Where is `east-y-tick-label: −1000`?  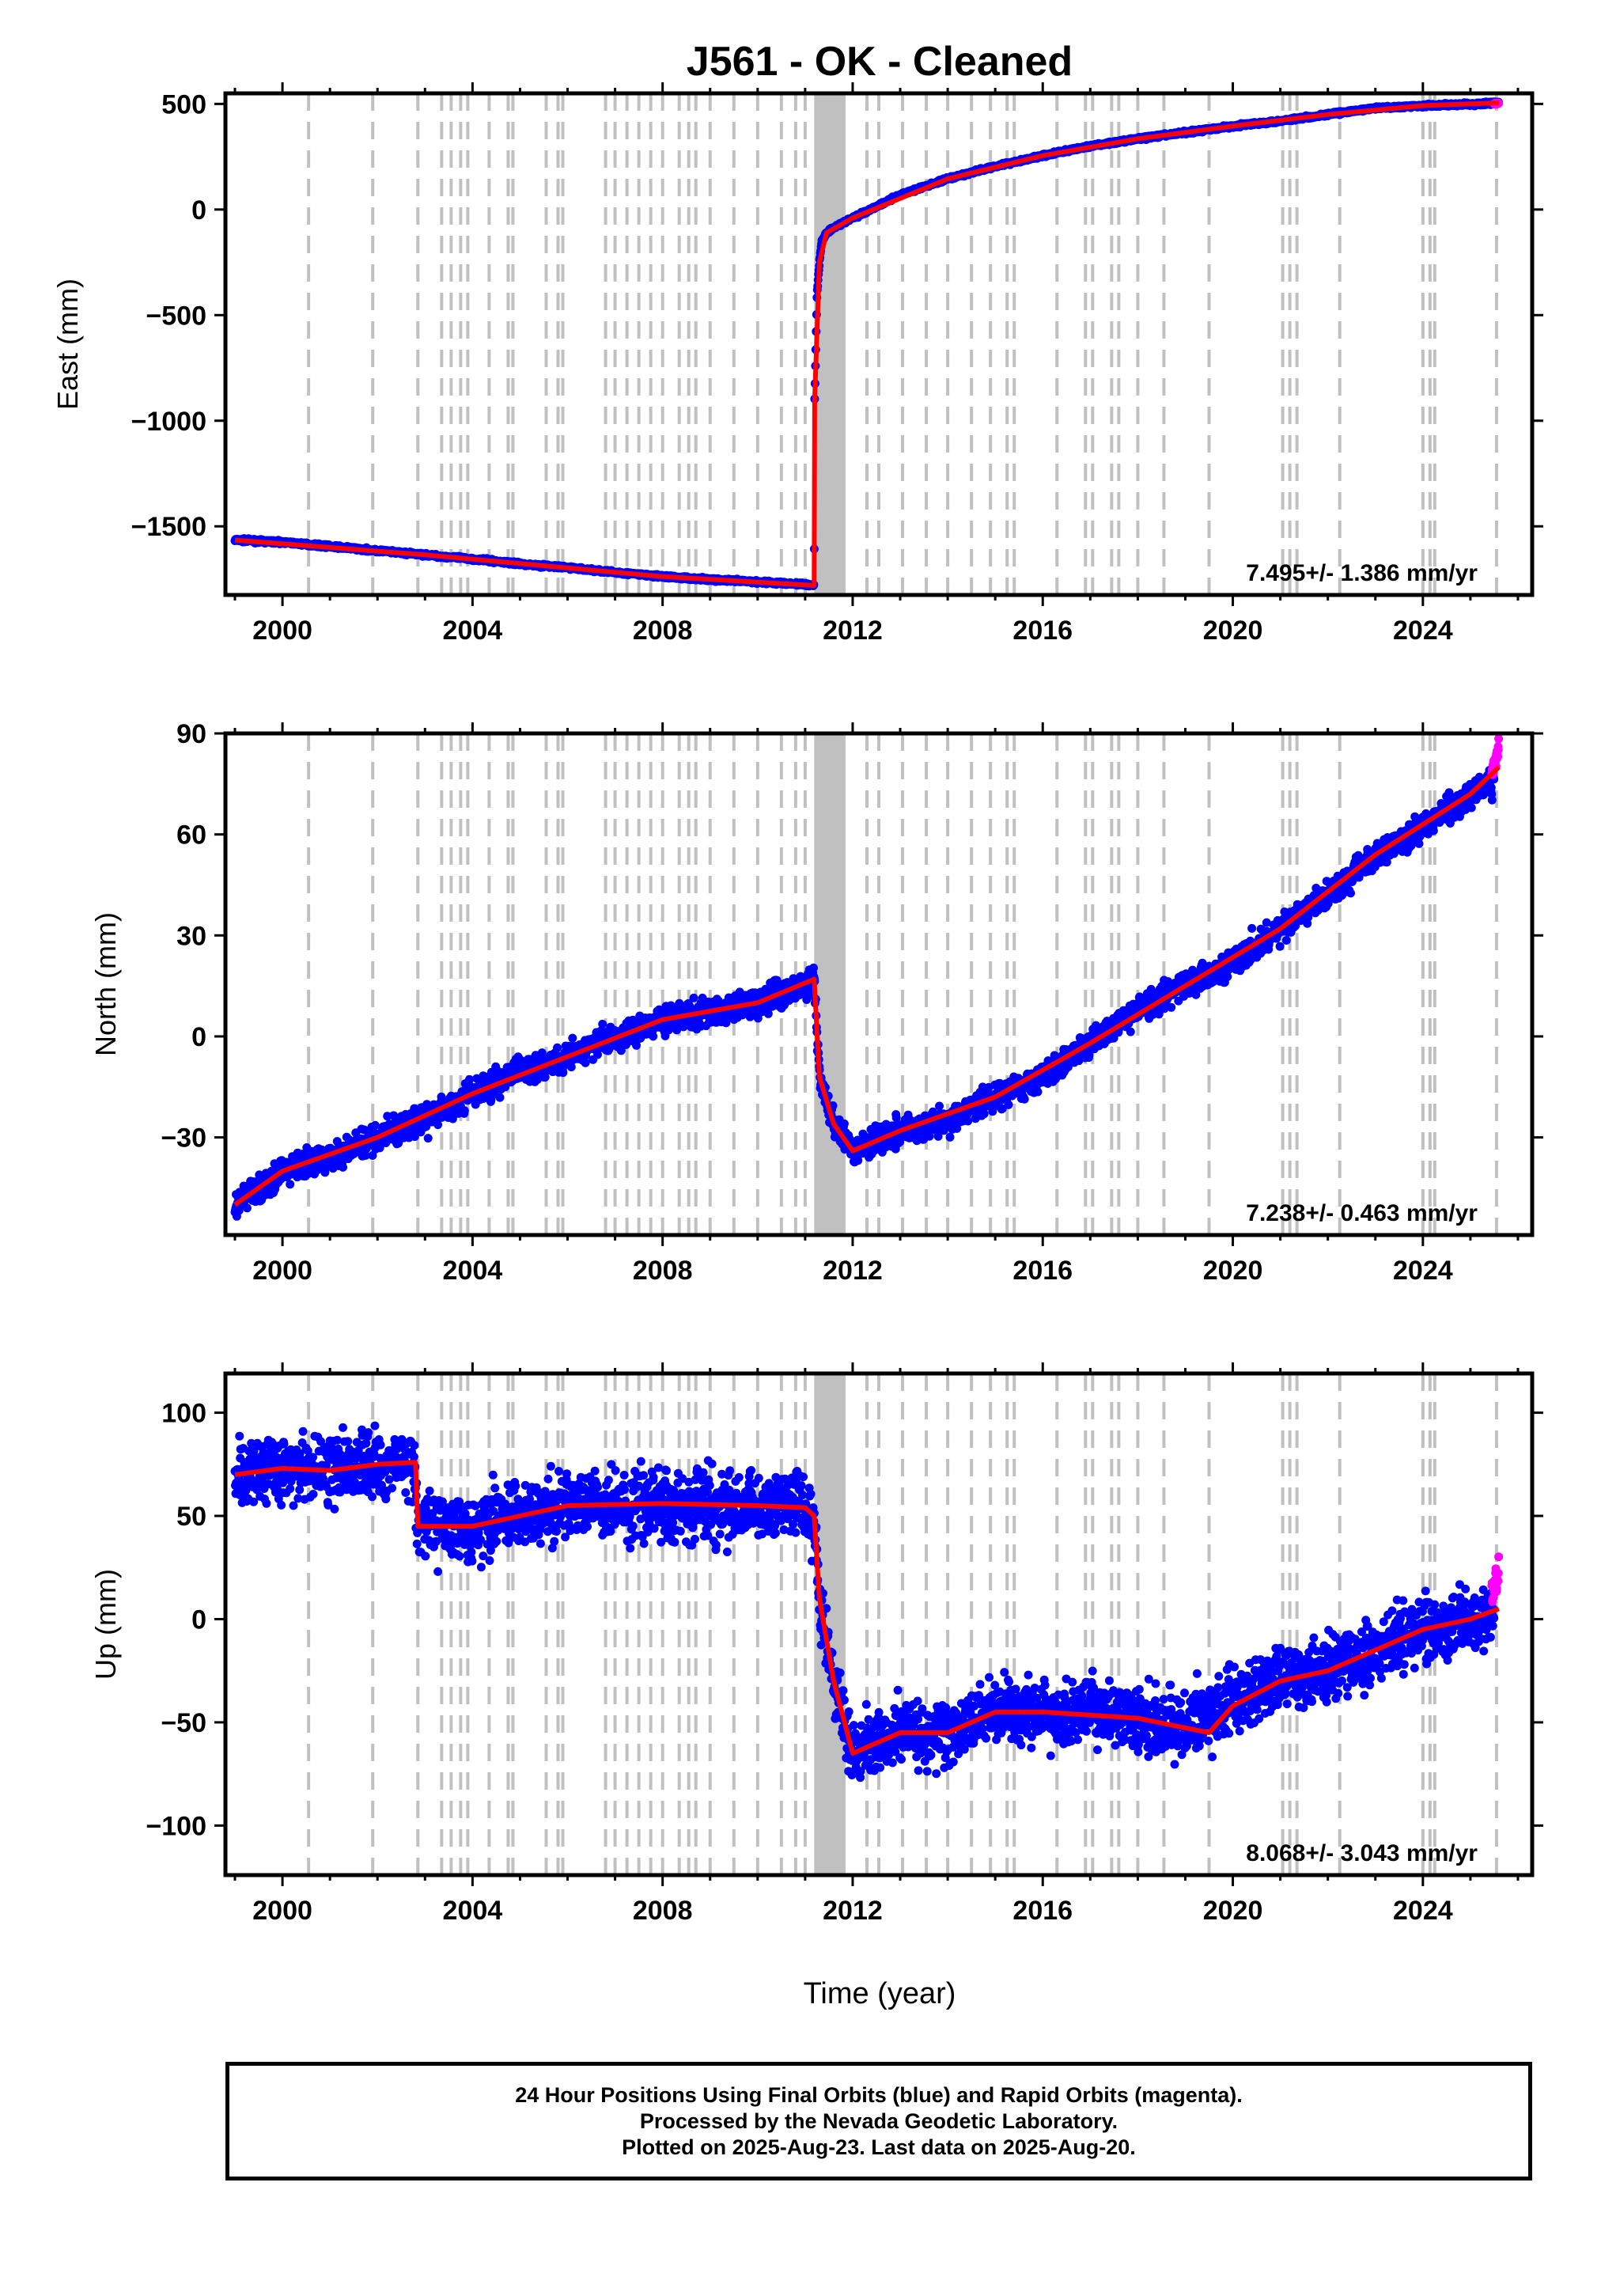
east-y-tick-label: −1000 is located at coordinates (169, 422).